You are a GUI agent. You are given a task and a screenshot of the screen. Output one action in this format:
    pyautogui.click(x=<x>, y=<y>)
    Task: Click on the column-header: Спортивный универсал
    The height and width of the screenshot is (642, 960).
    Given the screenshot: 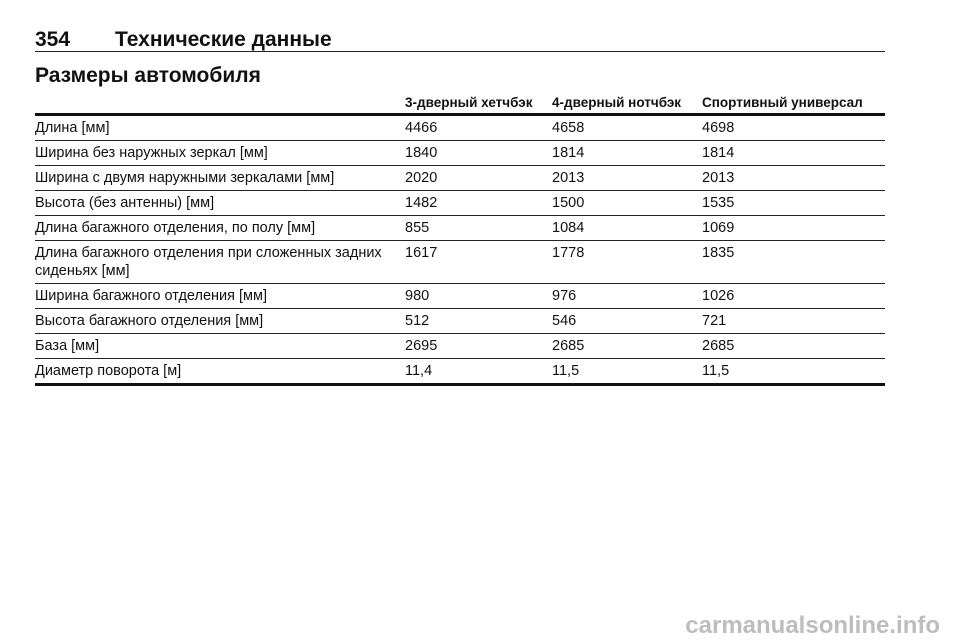 What is the action you would take?
    pyautogui.click(x=793, y=105)
    